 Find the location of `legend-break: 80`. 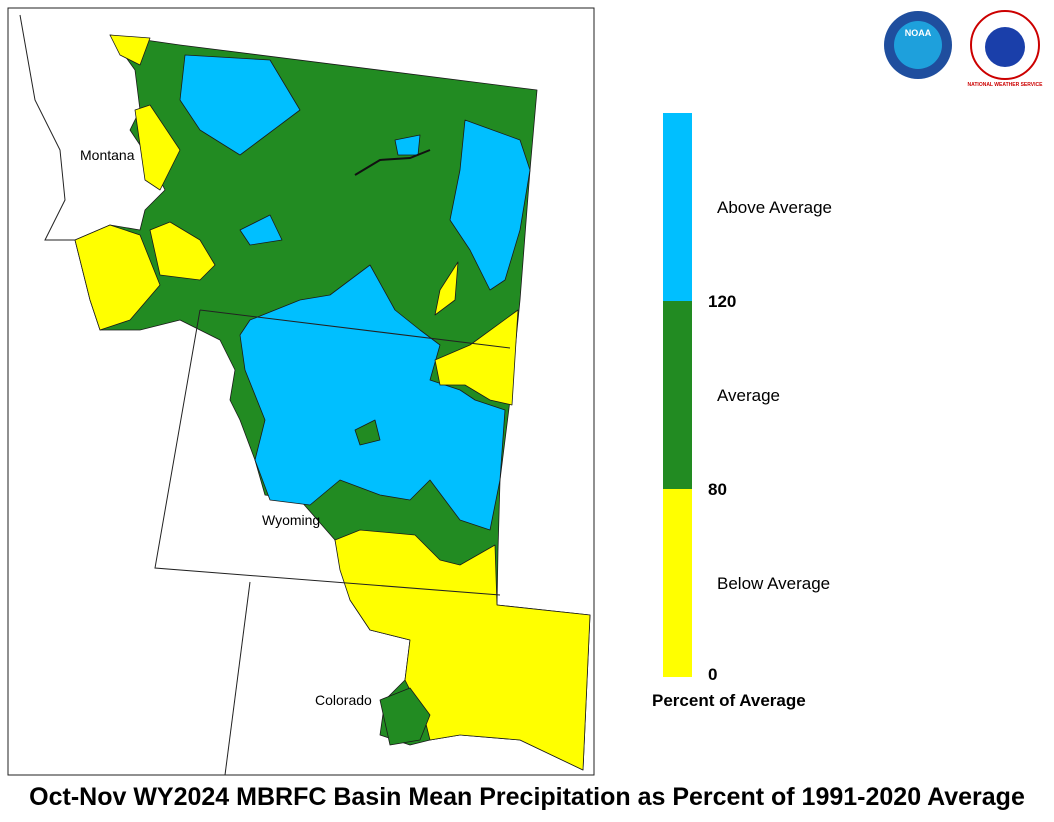

legend-break: 80 is located at coordinates (717, 489).